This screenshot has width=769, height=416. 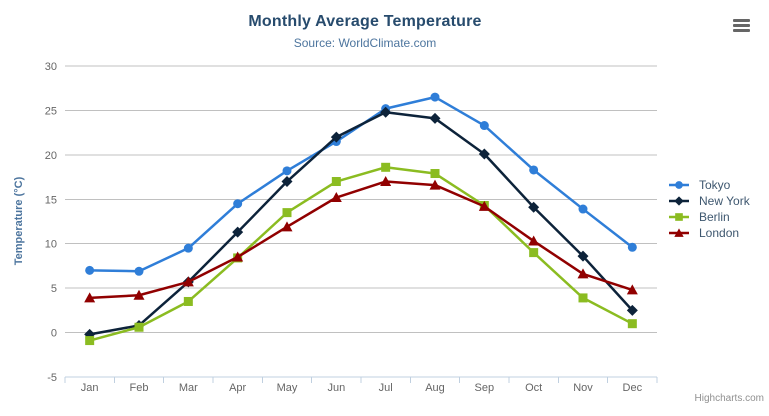 What do you see at coordinates (52, 378) in the screenshot?
I see `y-axis-tick-label: -5` at bounding box center [52, 378].